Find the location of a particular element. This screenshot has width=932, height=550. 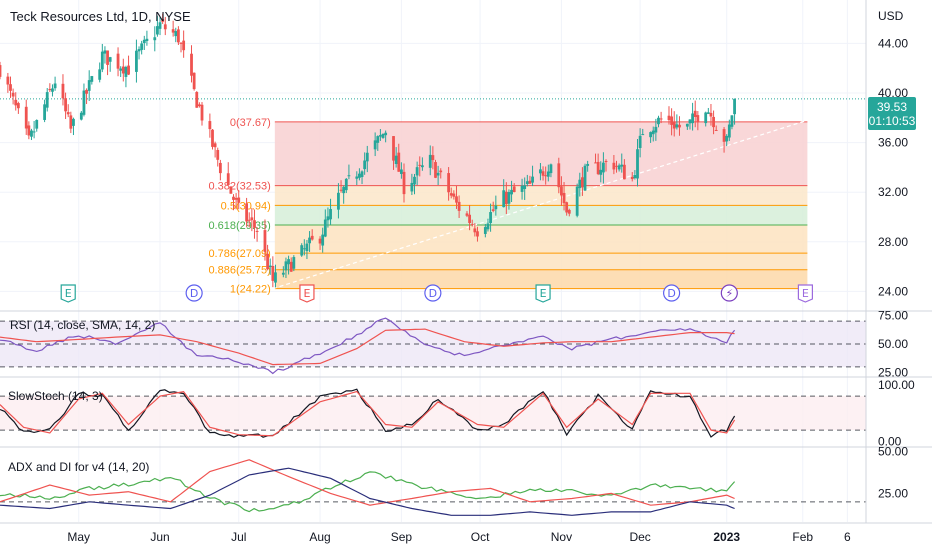

fib-level-label: 1(24.22) is located at coordinates (250, 290).